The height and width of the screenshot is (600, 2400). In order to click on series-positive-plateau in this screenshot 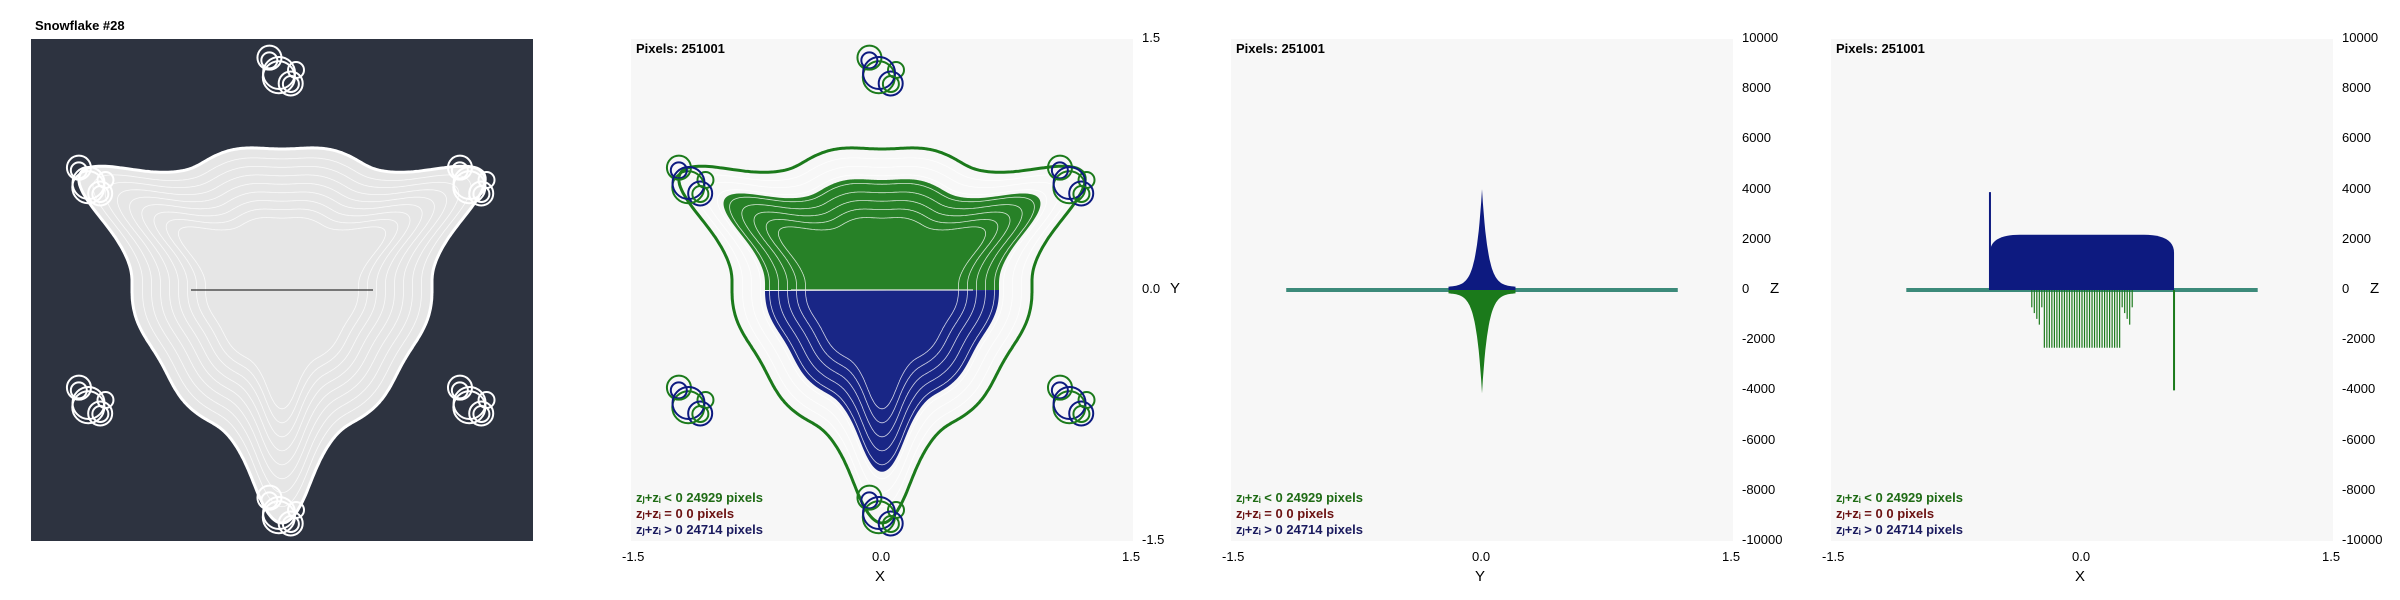, I will do `click(2082, 262)`.